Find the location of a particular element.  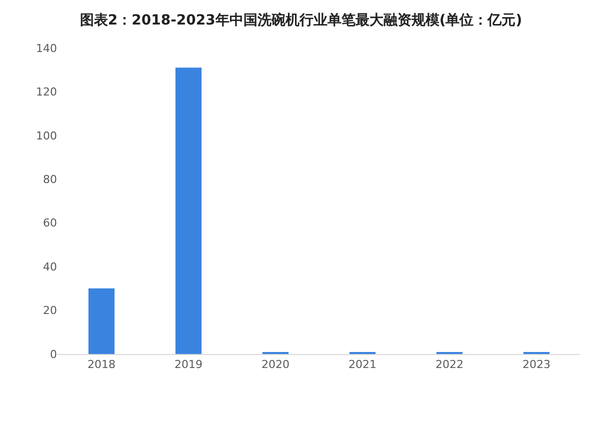

y-tick-label: 120 is located at coordinates (46, 92).